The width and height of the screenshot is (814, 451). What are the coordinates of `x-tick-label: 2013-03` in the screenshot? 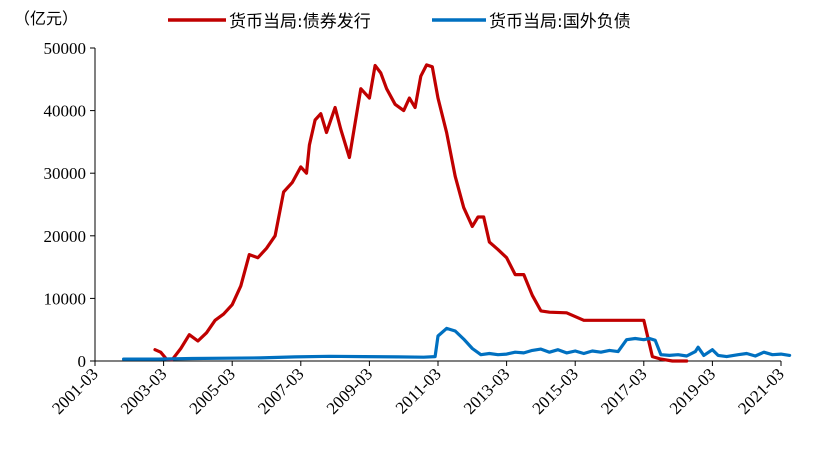 It's located at (487, 391).